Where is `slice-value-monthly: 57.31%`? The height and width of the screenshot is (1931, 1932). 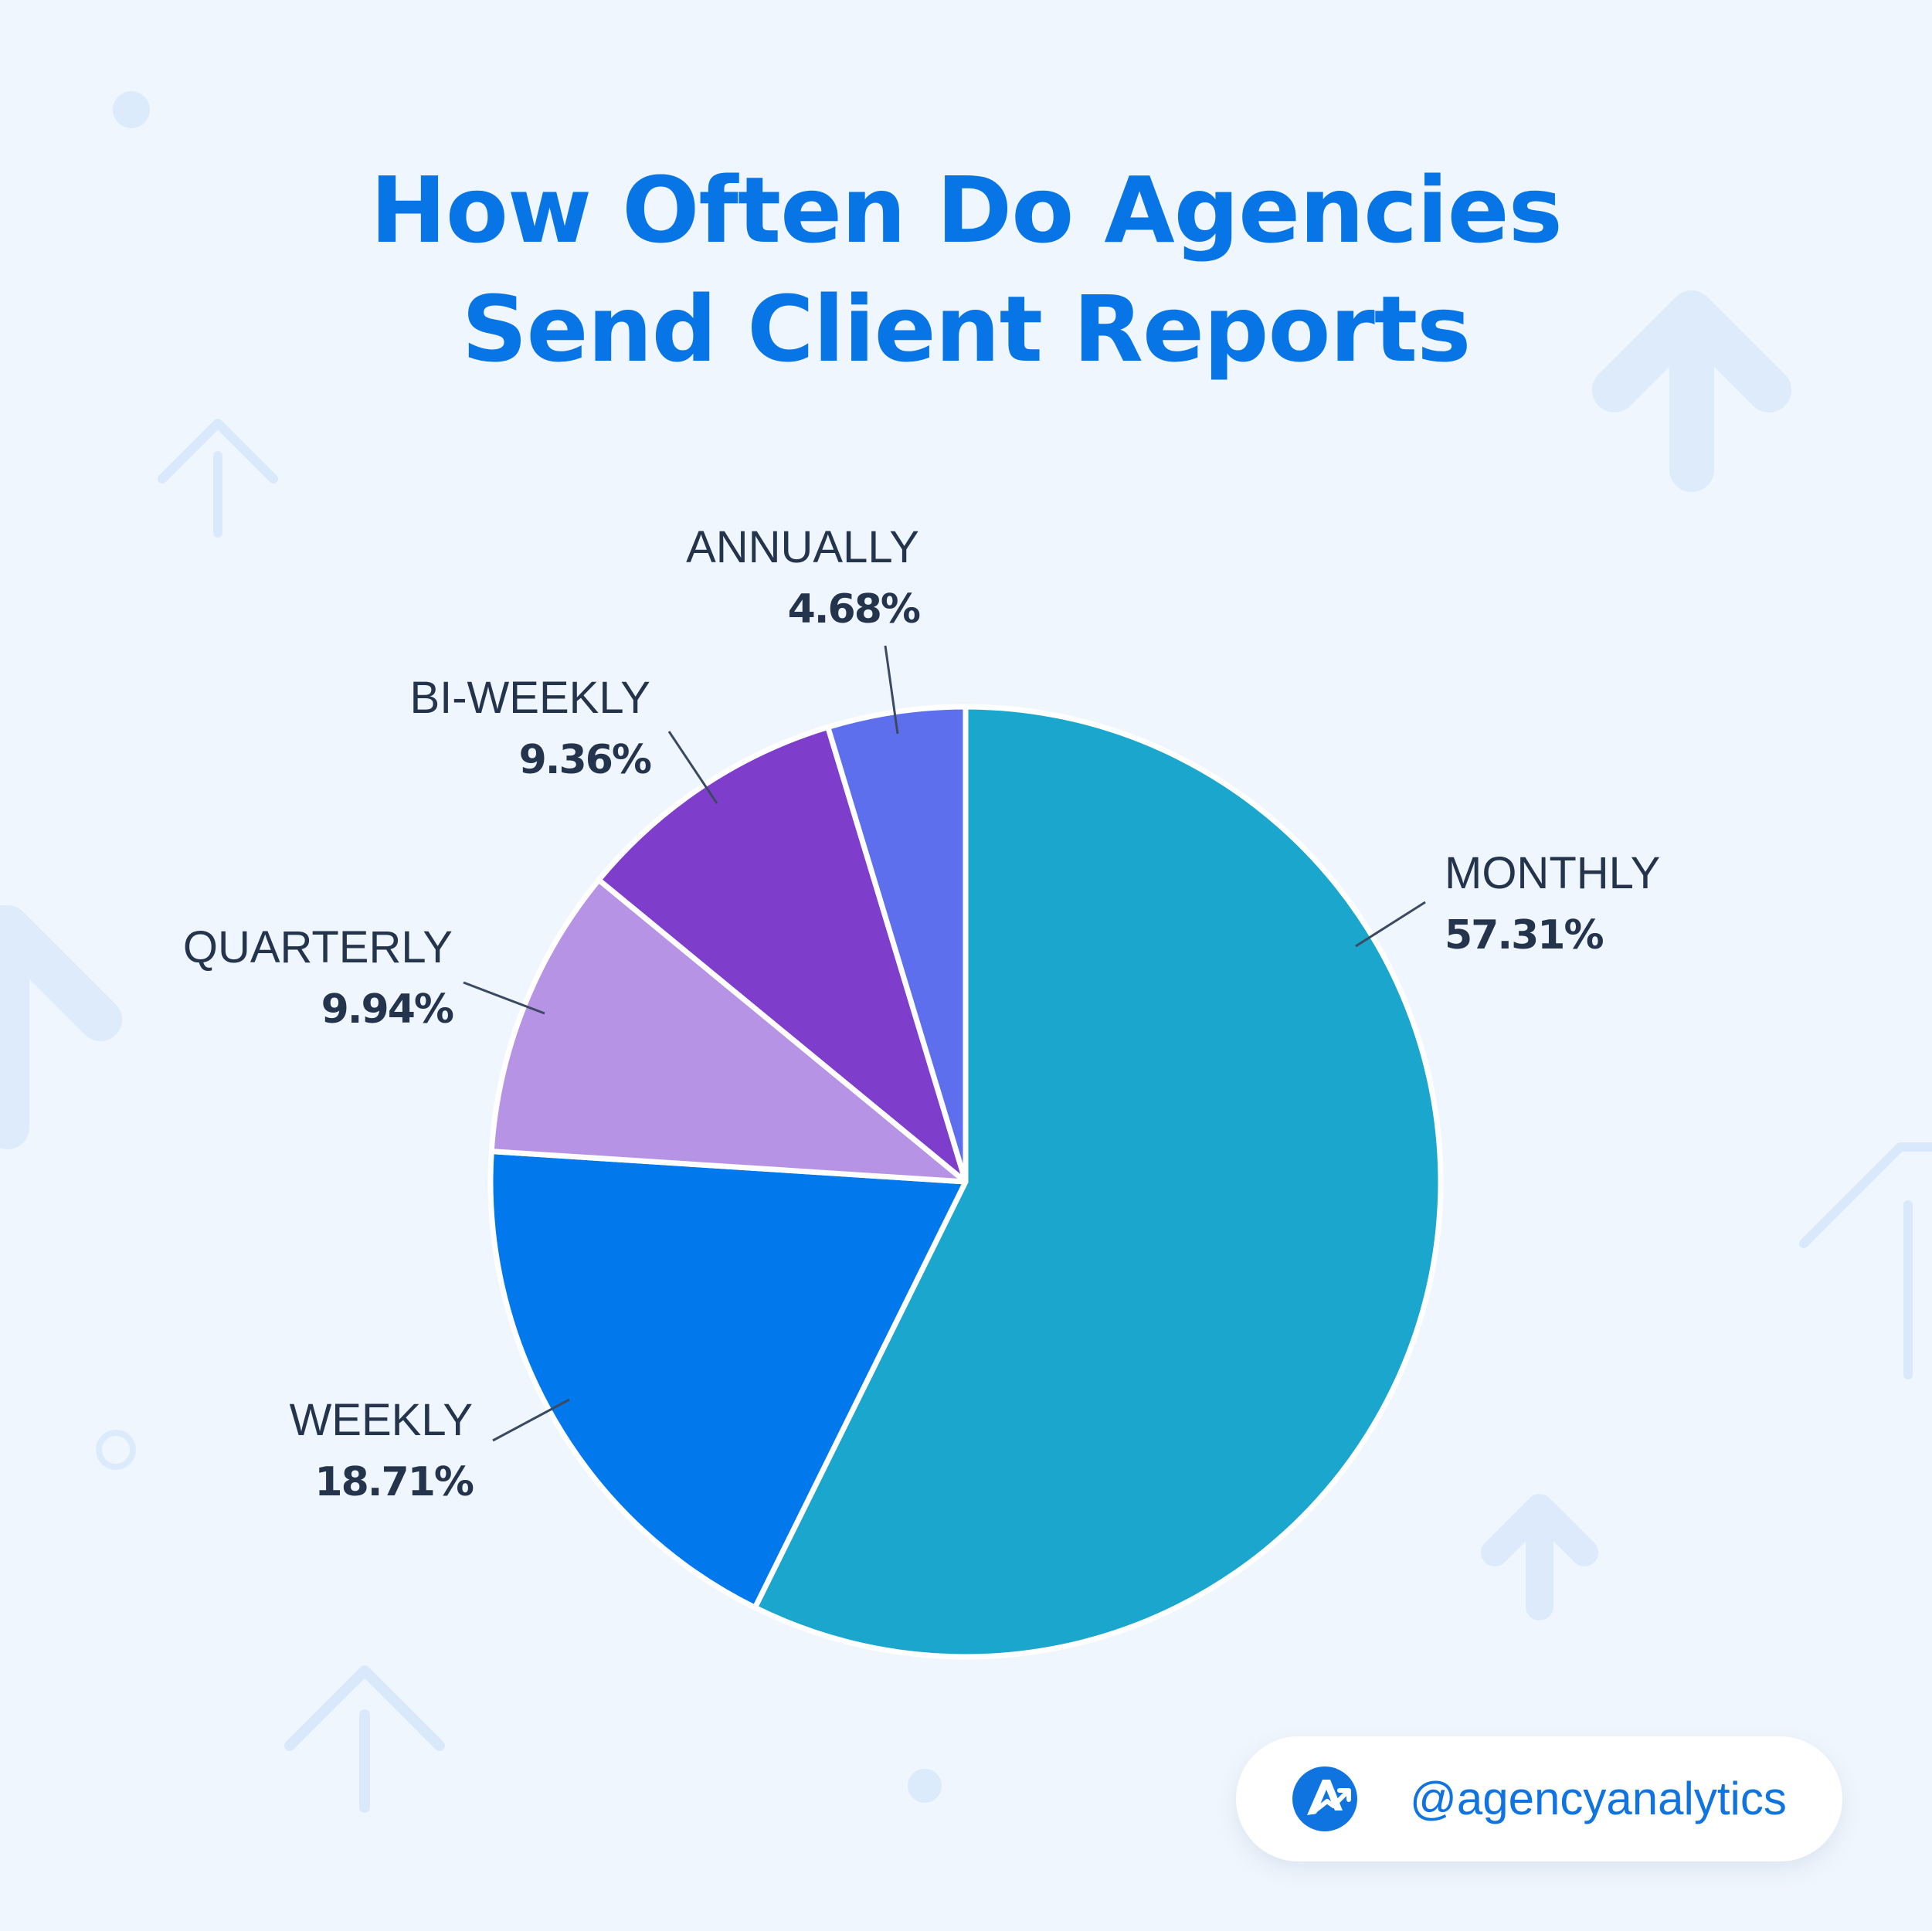 slice-value-monthly: 57.31% is located at coordinates (1524, 935).